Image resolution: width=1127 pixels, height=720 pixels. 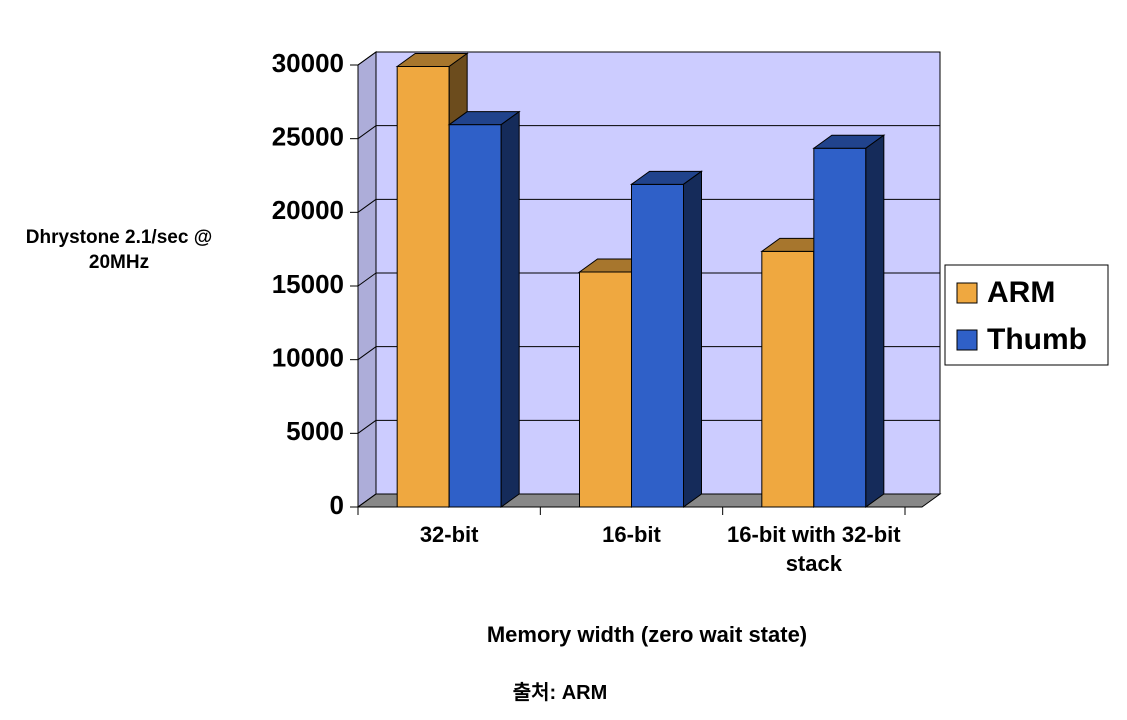 What do you see at coordinates (560, 693) in the screenshot?
I see `source-note: 출처: ARM` at bounding box center [560, 693].